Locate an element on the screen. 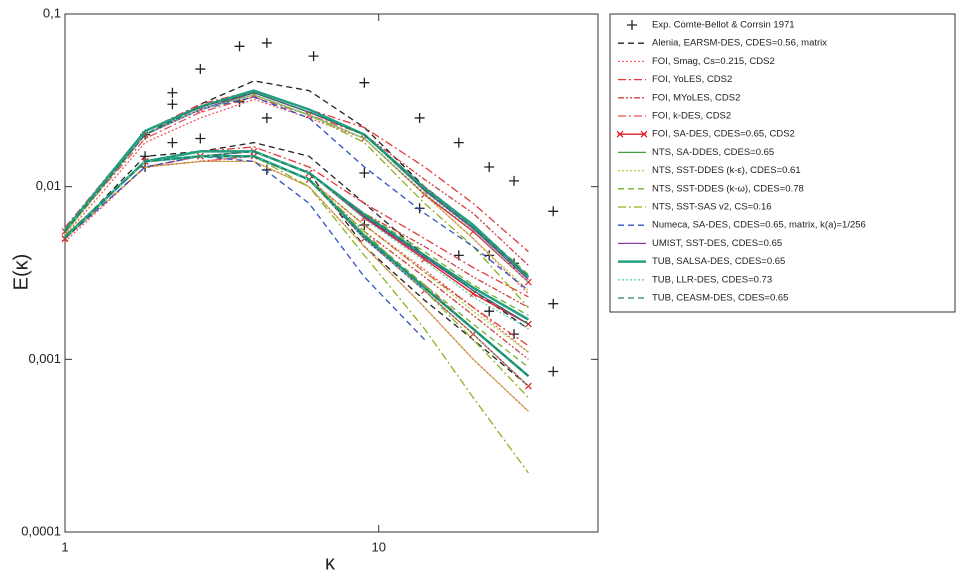 The image size is (959, 578). y-tick-label: 0,1 is located at coordinates (52, 12).